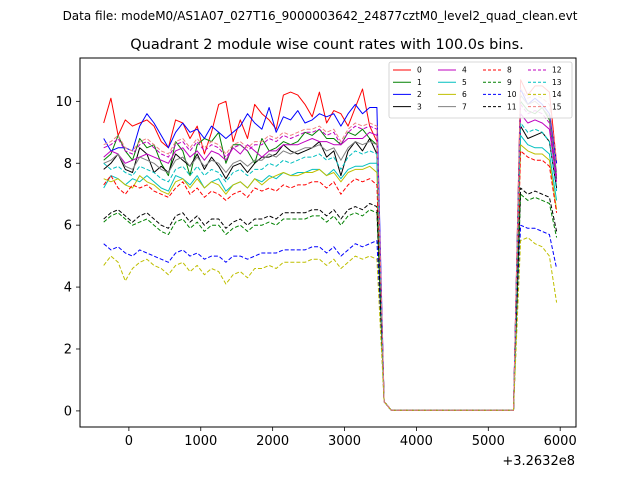 This screenshot has height=480, width=640. What do you see at coordinates (560, 441) in the screenshot?
I see `x-tick-label: 6000` at bounding box center [560, 441].